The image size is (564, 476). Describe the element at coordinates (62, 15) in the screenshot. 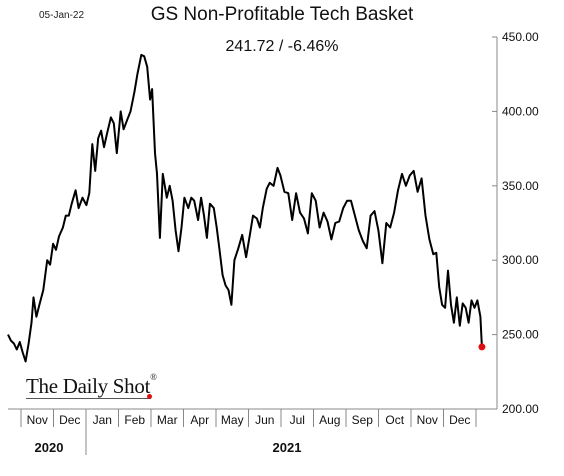

I see `chart-date: 05-Jan-22` at that location.